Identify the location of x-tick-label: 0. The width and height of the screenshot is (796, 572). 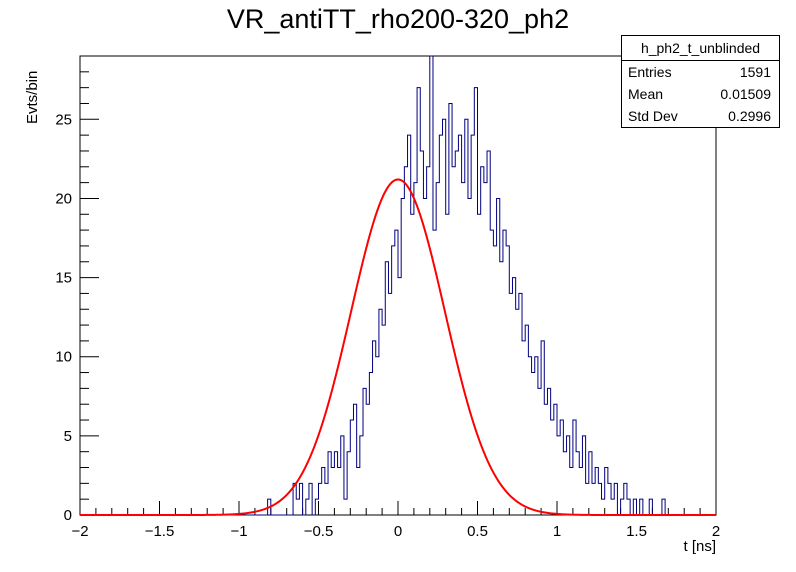
(398, 531).